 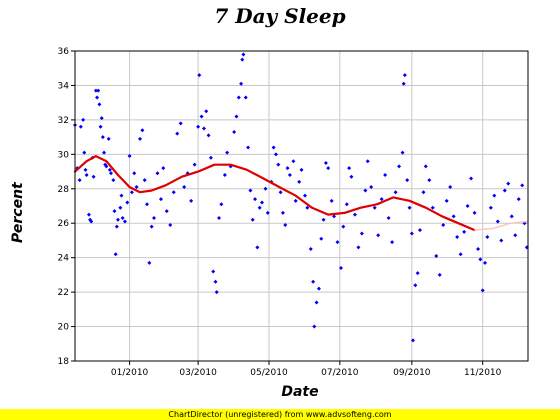 What do you see at coordinates (280, 16) in the screenshot?
I see `chart-title: 7 Day Sleep` at bounding box center [280, 16].